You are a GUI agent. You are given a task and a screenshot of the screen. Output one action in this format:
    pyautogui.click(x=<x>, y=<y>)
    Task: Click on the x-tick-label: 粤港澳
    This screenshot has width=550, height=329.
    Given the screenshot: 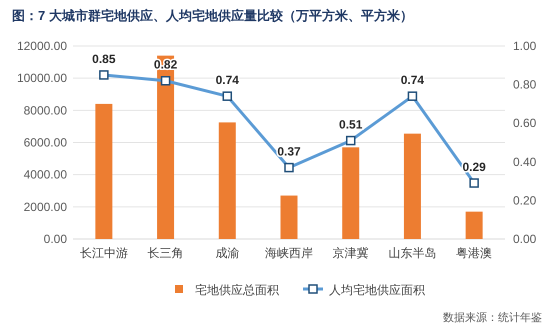 What is the action you would take?
    pyautogui.click(x=474, y=253)
    